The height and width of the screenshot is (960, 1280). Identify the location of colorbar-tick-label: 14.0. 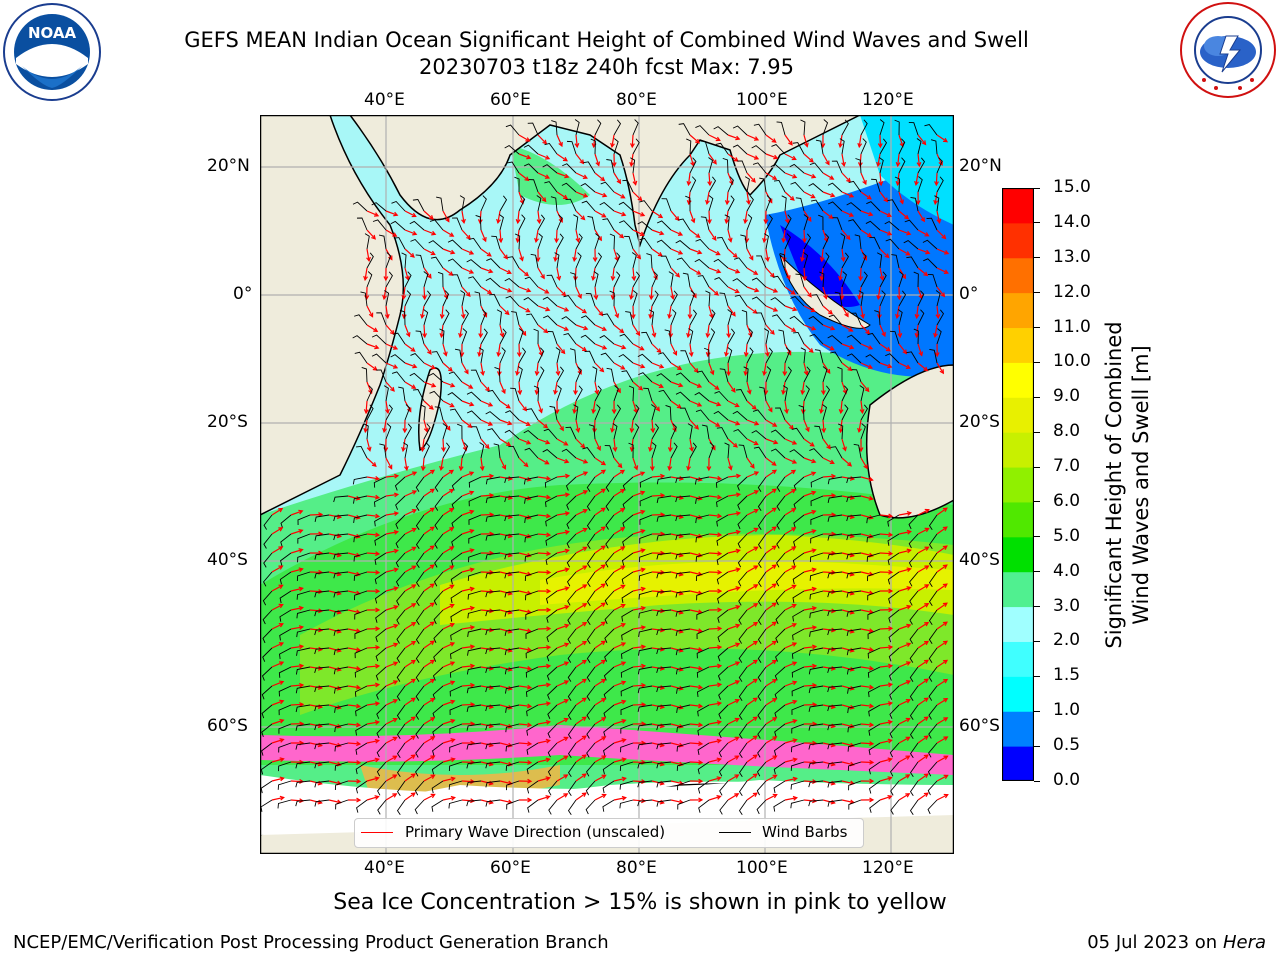
(1072, 221).